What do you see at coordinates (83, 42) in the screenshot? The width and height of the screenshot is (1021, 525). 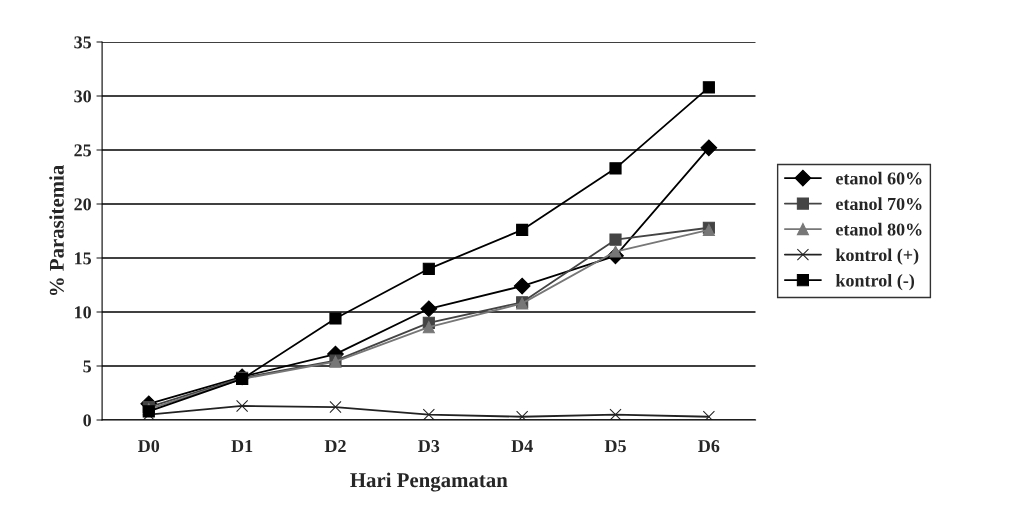 I see `y-tick-label: 35` at bounding box center [83, 42].